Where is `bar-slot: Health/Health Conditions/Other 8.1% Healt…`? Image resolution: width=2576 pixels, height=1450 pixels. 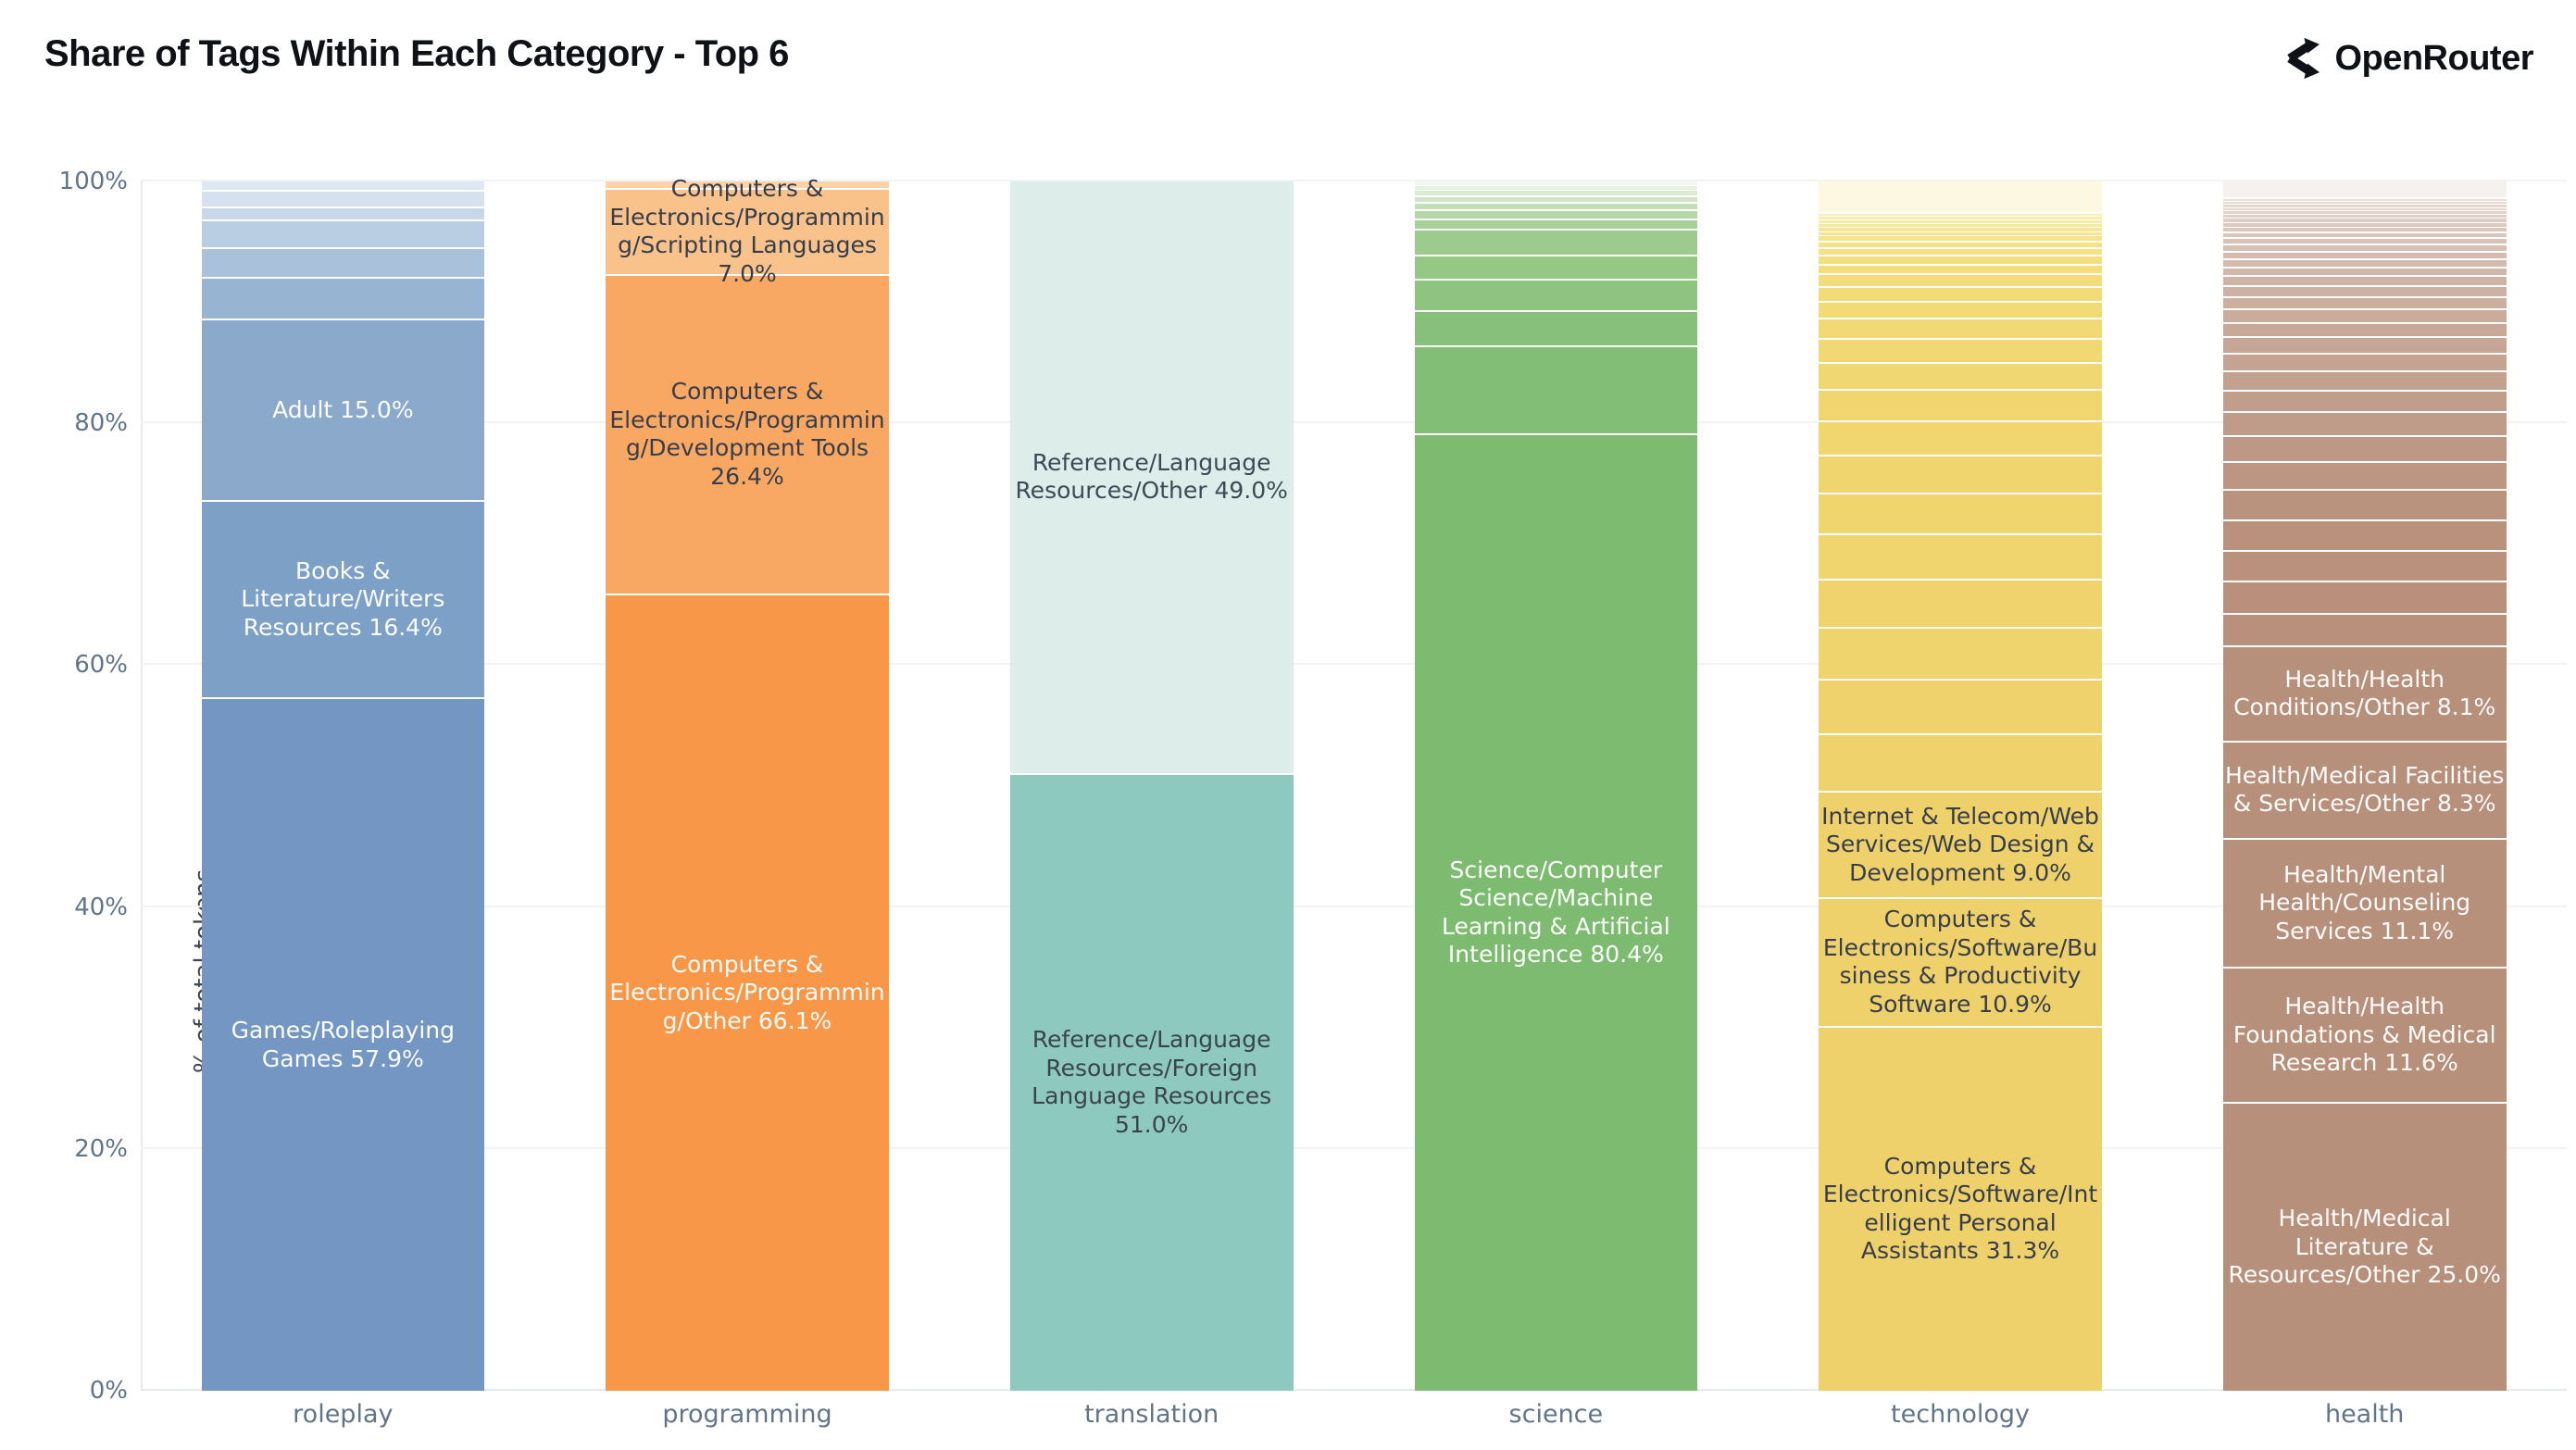 bar-slot: Health/Health Conditions/Other 8.1% Healt… is located at coordinates (2364, 786).